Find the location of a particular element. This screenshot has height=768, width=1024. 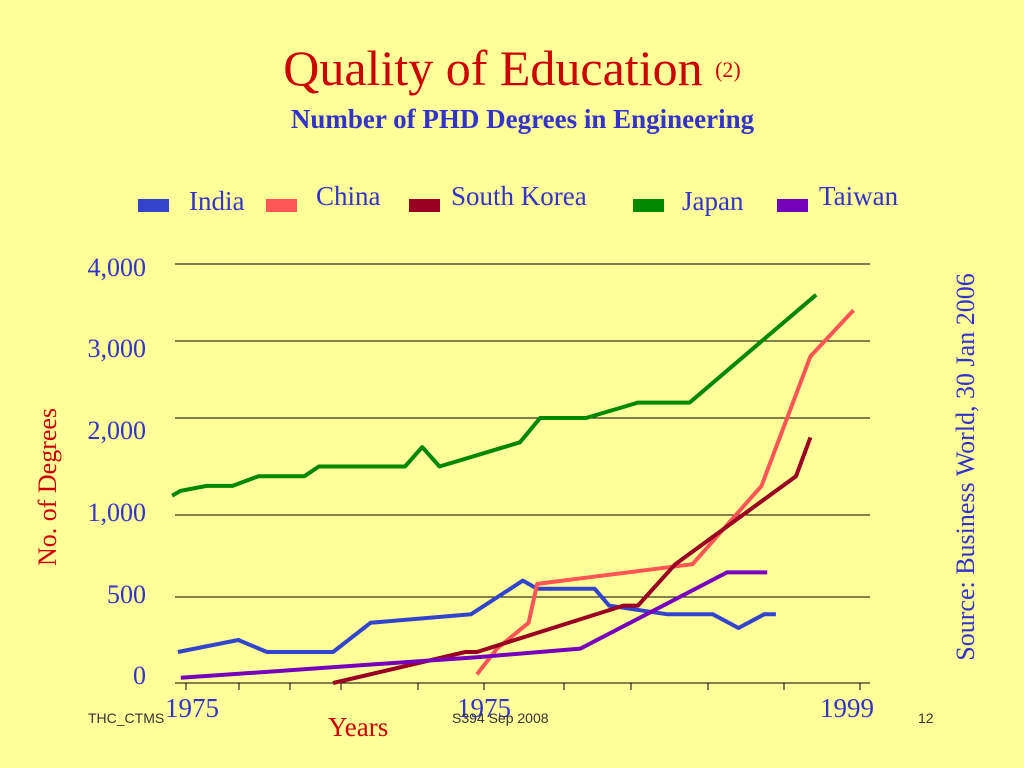

y-tick-label: 3,000 is located at coordinates (117, 348).